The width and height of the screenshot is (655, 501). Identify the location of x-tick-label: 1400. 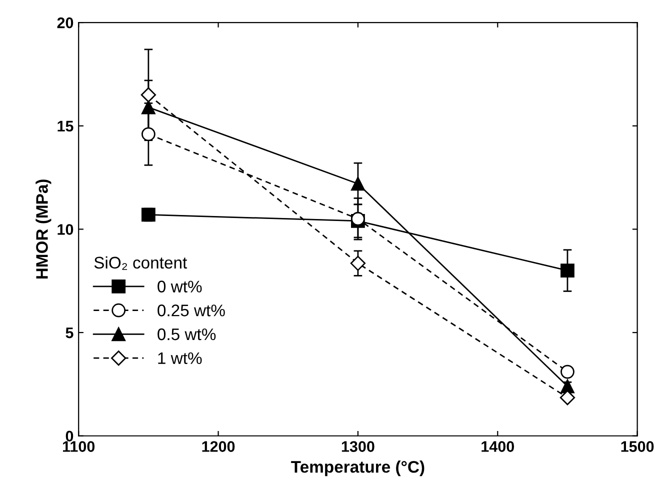
(498, 446).